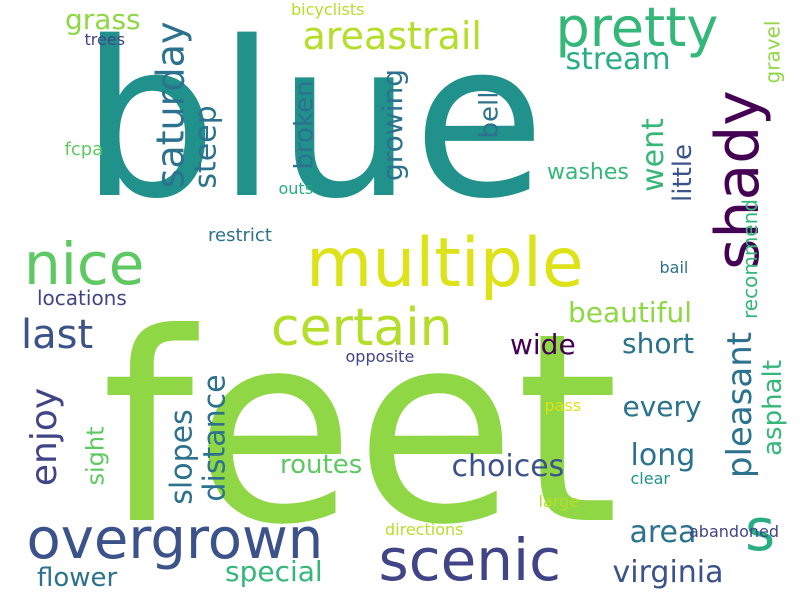 The image size is (800, 600). Describe the element at coordinates (105, 39) in the screenshot. I see `word-trees: trees` at that location.